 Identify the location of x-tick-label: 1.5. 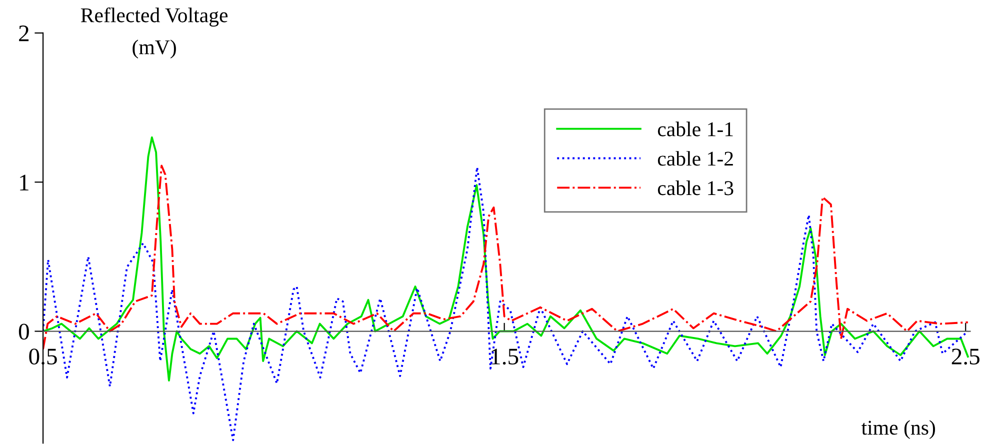
(505, 356).